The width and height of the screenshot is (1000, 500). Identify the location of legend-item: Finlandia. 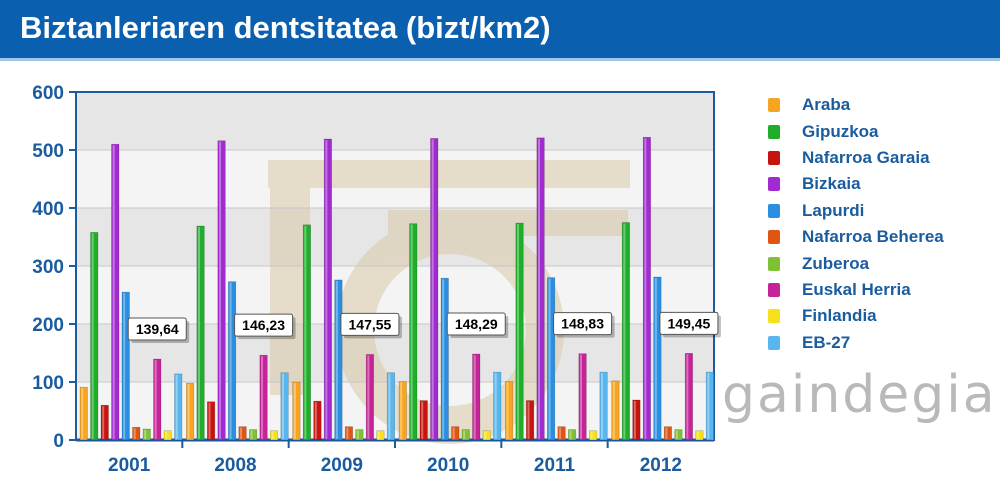
(878, 316).